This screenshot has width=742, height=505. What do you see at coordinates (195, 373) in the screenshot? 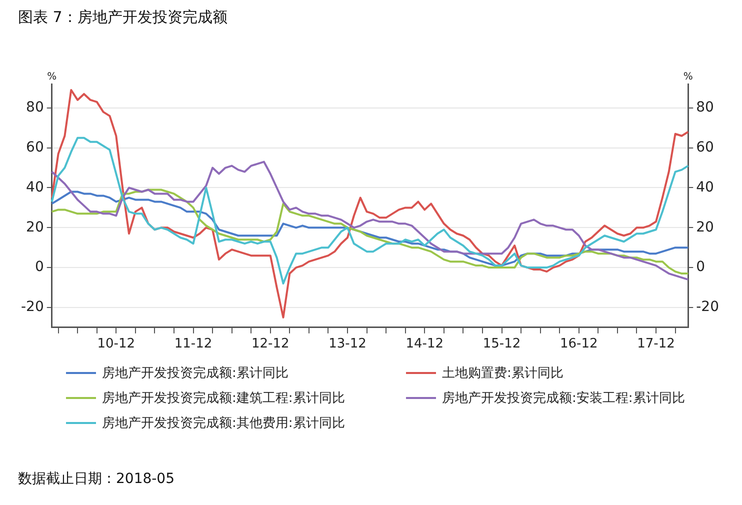
I see `legend-label: 房地产开发投资完成额:累计同比` at bounding box center [195, 373].